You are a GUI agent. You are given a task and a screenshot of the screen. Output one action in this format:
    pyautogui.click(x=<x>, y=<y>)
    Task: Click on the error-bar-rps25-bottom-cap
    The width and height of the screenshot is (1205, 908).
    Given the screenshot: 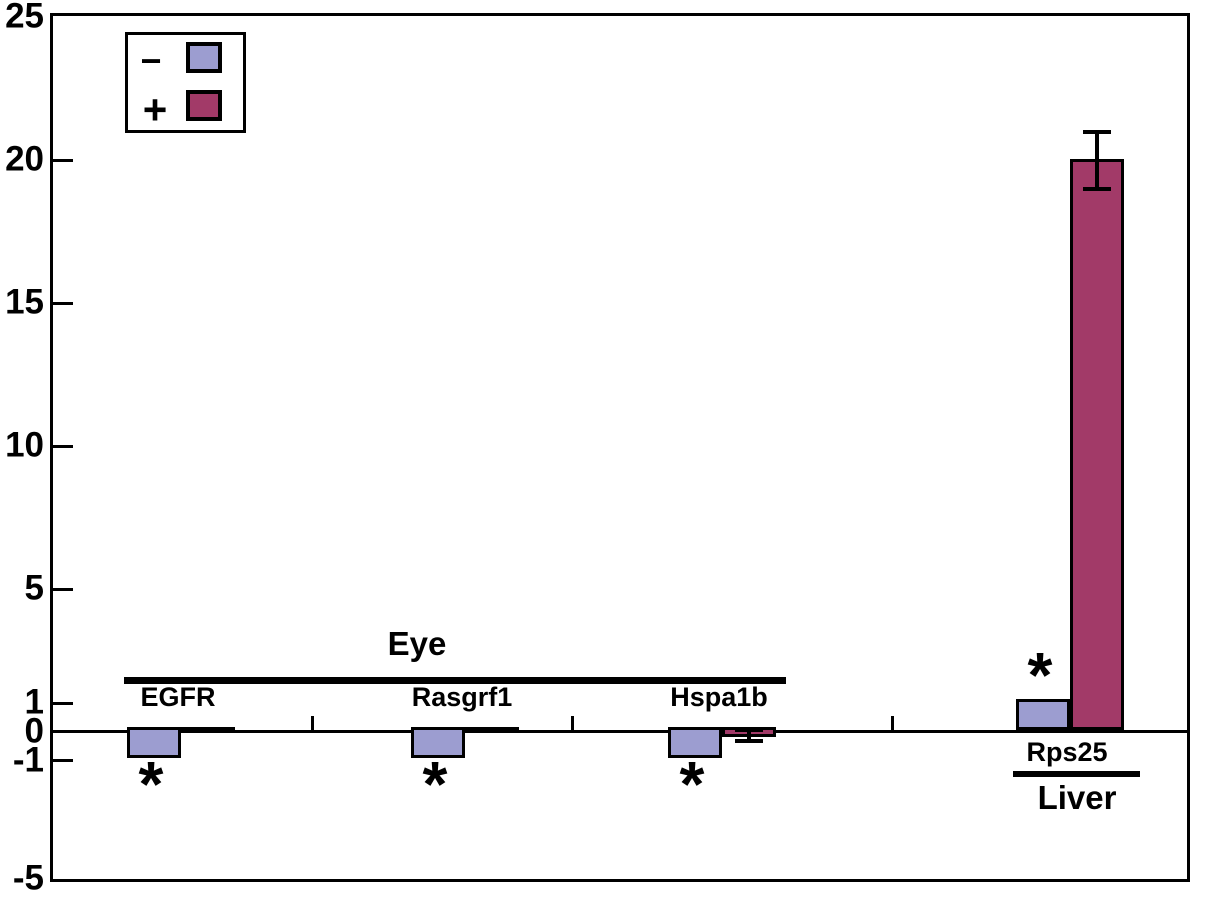 What is the action you would take?
    pyautogui.click(x=1097, y=189)
    